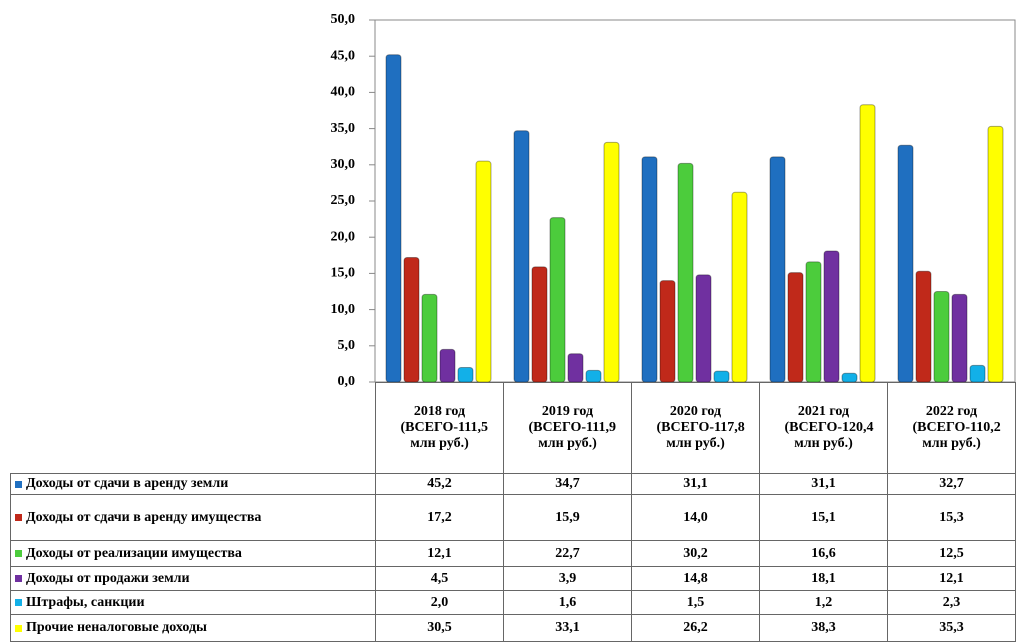  What do you see at coordinates (439, 428) in the screenshot?
I see `category-header: 2018 год (ВСЕГО-111,5 млн руб.)` at bounding box center [439, 428].